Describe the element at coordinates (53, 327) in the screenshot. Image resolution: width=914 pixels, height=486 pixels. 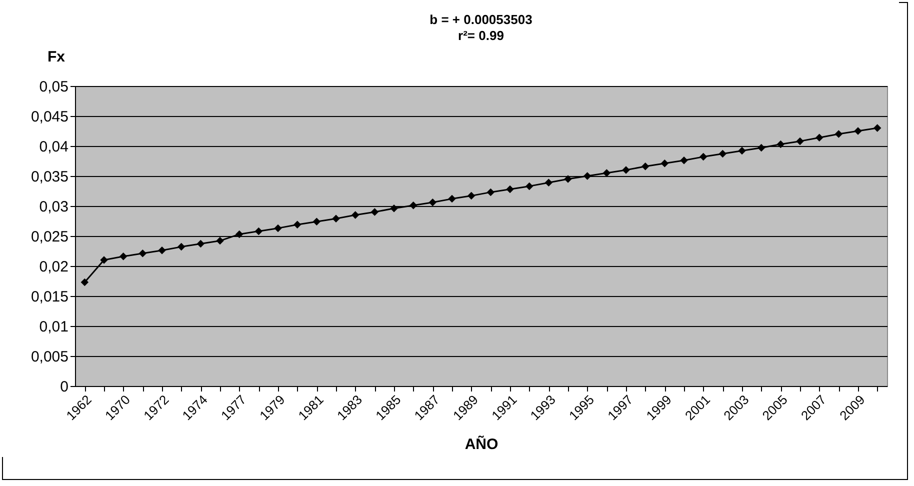
I see `y-tick-label: 0,01` at that location.